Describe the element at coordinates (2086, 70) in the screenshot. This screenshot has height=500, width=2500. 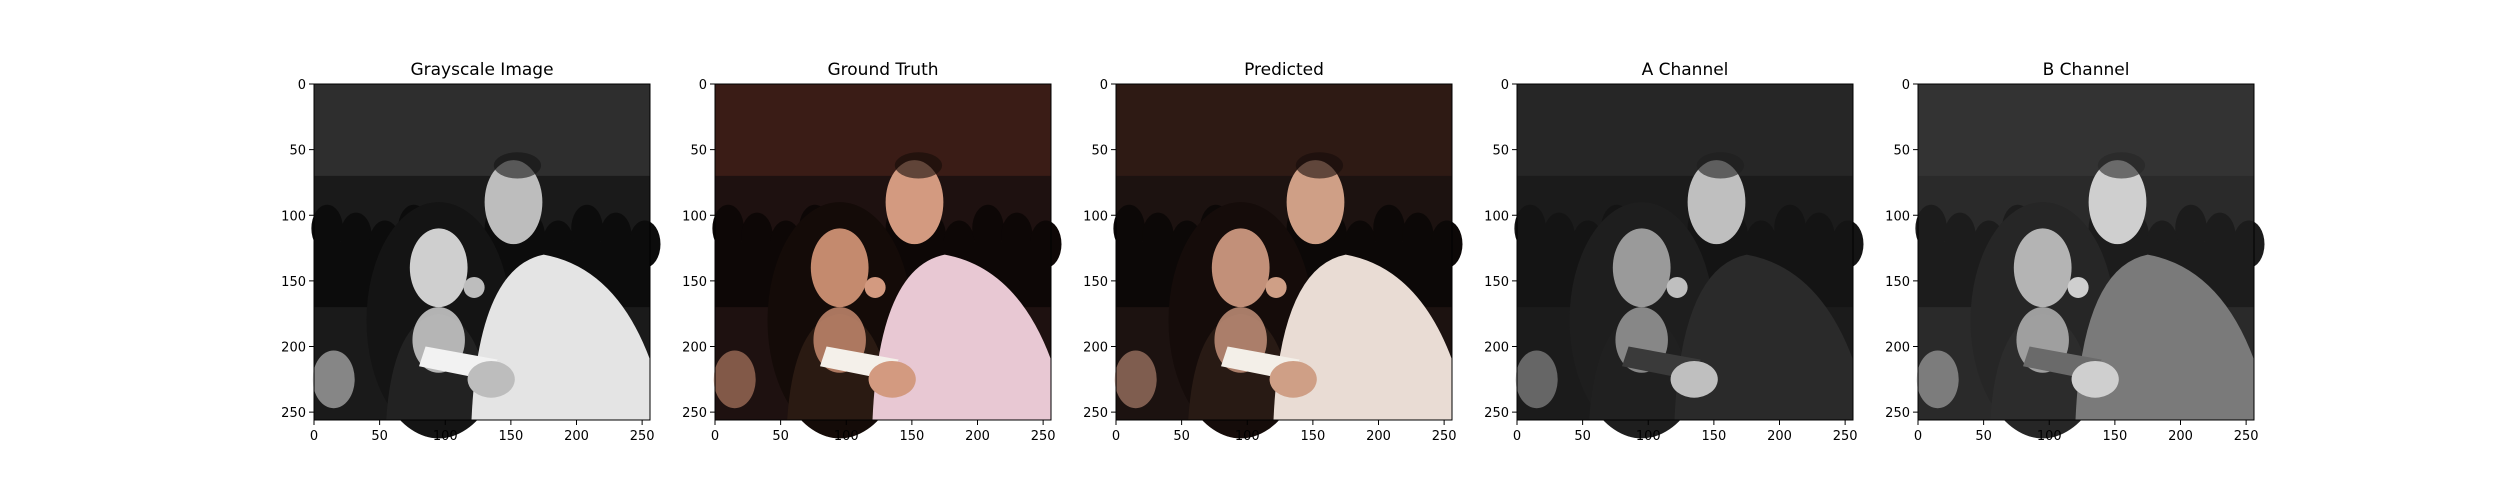
I see `panel-title: B Channel` at that location.